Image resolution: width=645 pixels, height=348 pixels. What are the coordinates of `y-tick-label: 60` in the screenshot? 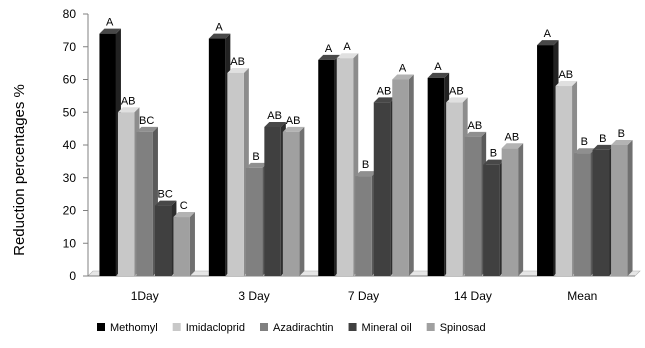 It's located at (70, 80).